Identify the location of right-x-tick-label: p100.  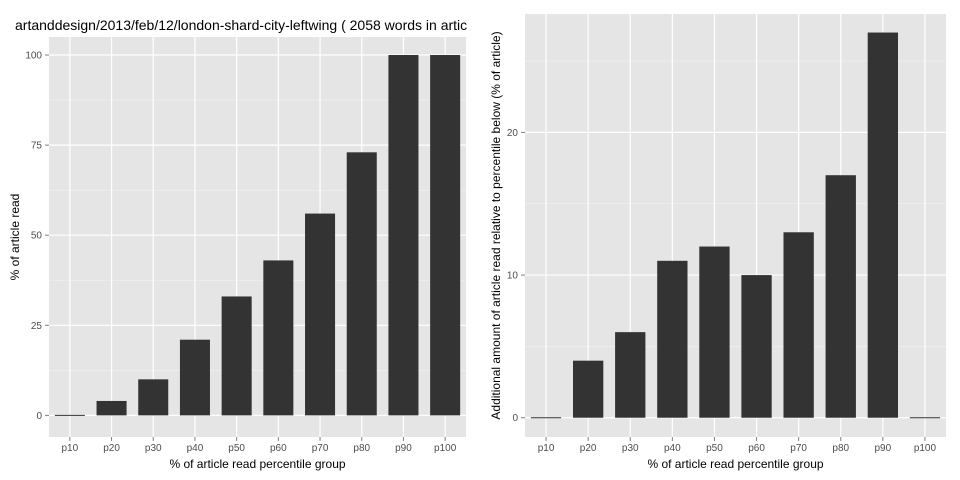
(925, 448).